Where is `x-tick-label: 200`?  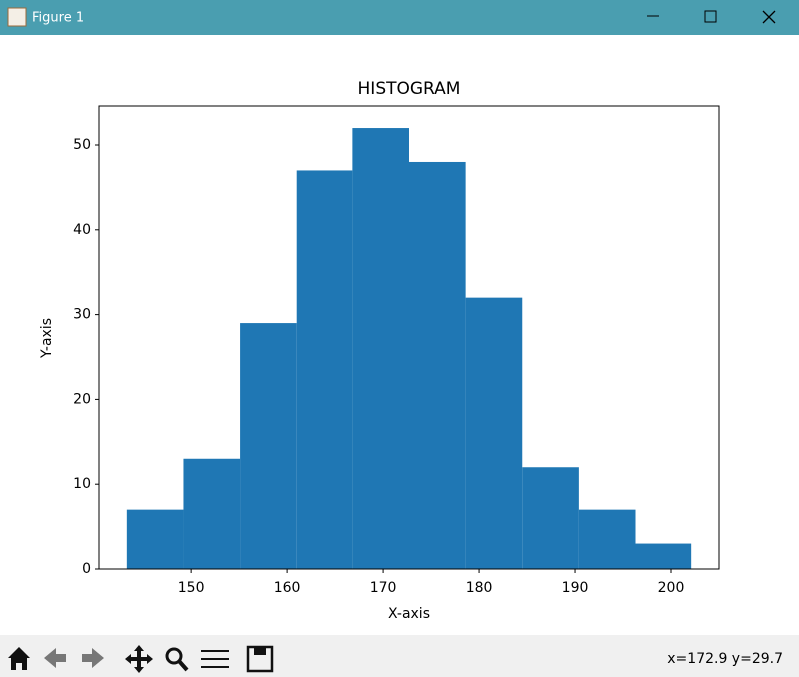 x-tick-label: 200 is located at coordinates (671, 588).